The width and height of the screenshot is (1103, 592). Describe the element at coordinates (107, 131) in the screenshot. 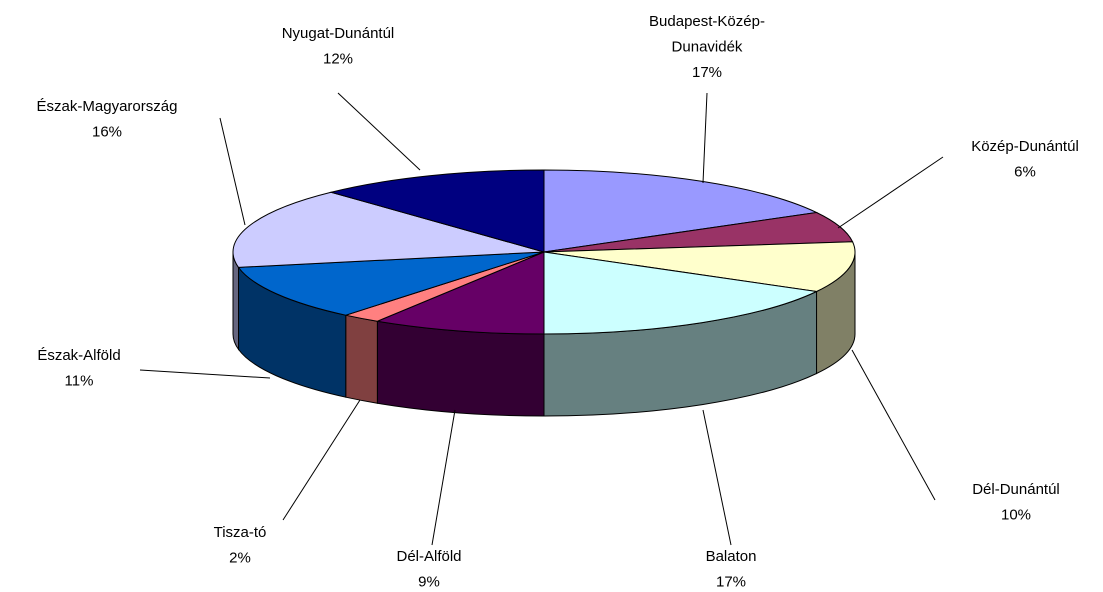

I see `value-label: 16%` at that location.